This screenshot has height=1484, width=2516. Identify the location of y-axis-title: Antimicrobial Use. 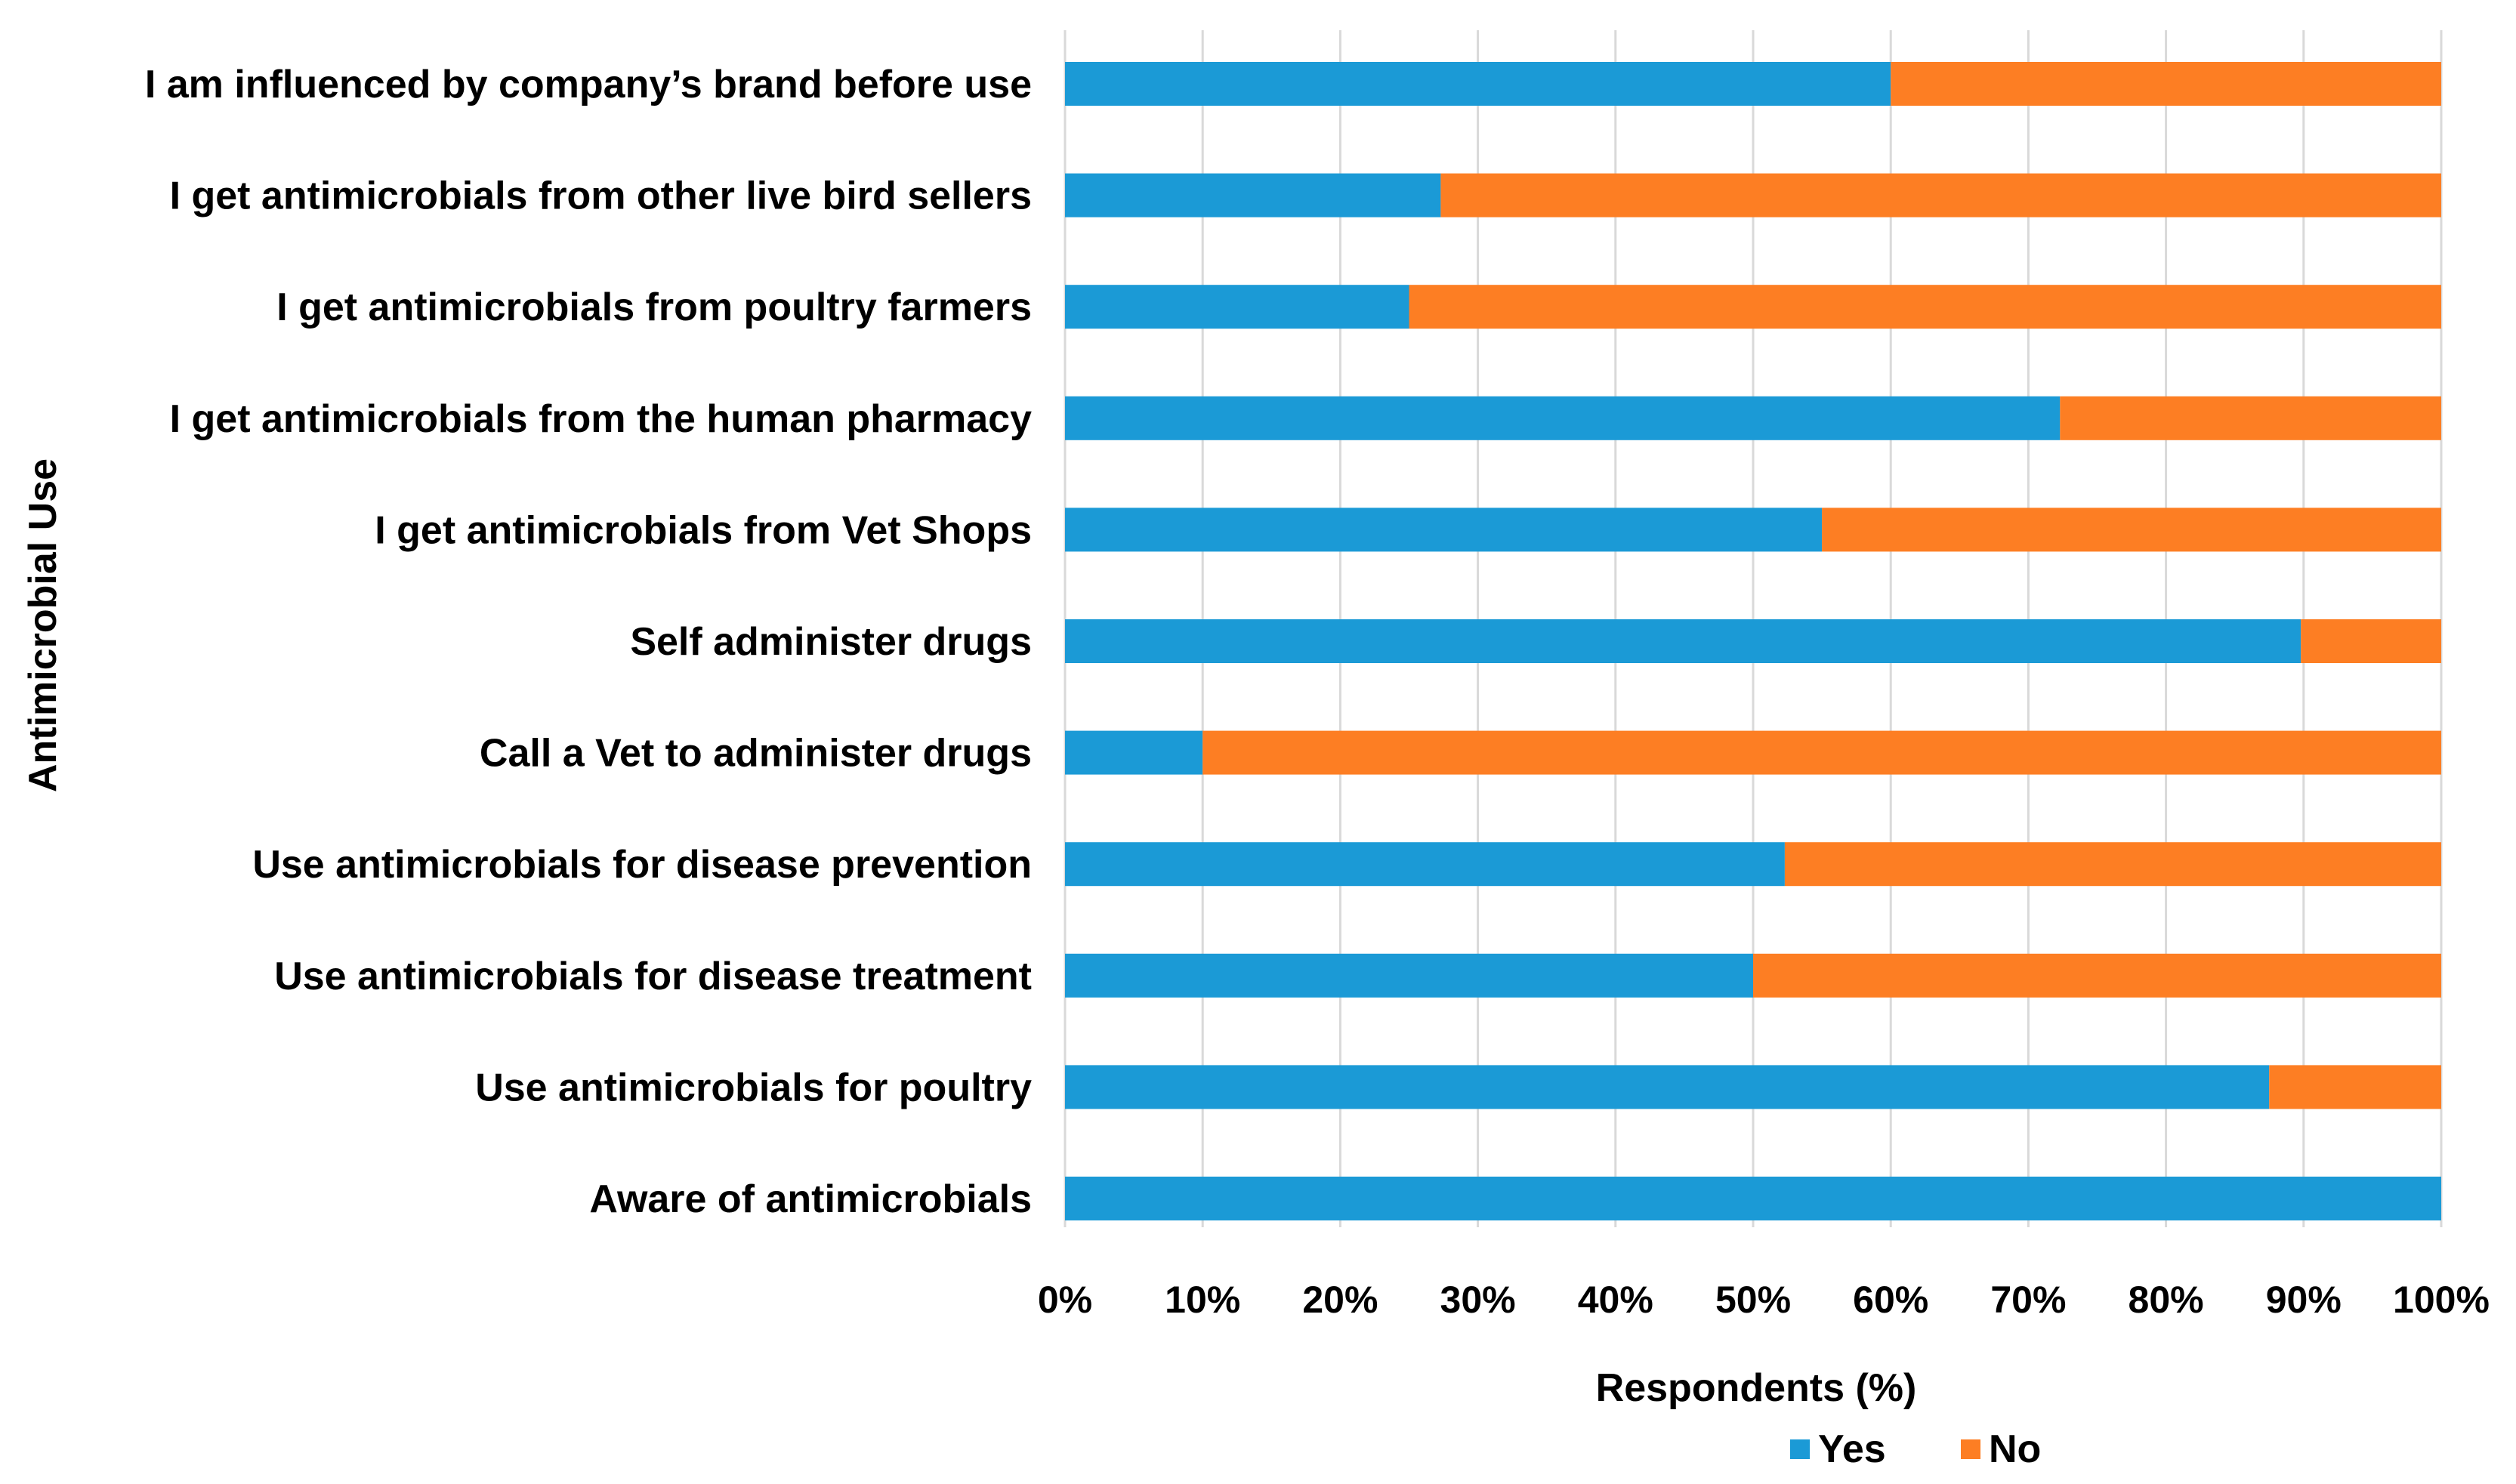
(43, 625).